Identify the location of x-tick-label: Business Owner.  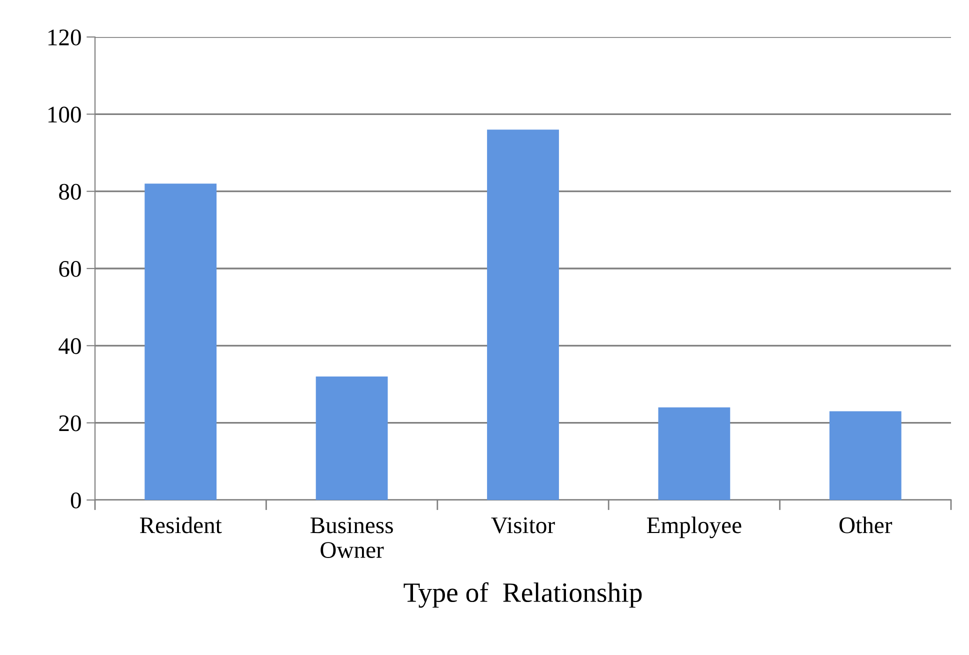
(351, 537).